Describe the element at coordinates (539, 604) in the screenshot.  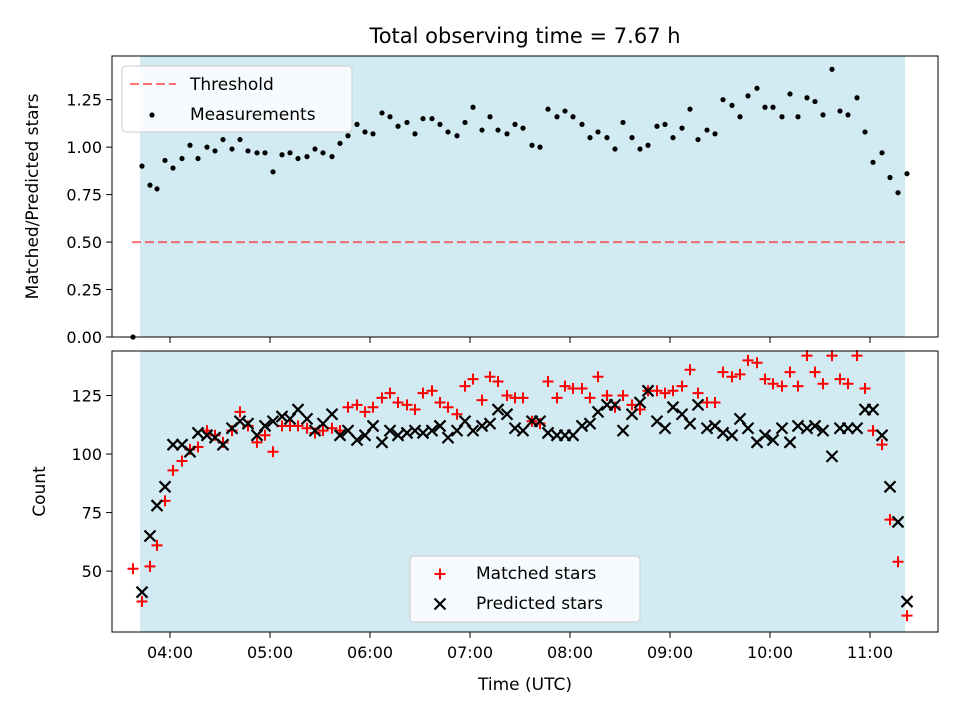
I see `legend-predicted-label: Predicted stars` at that location.